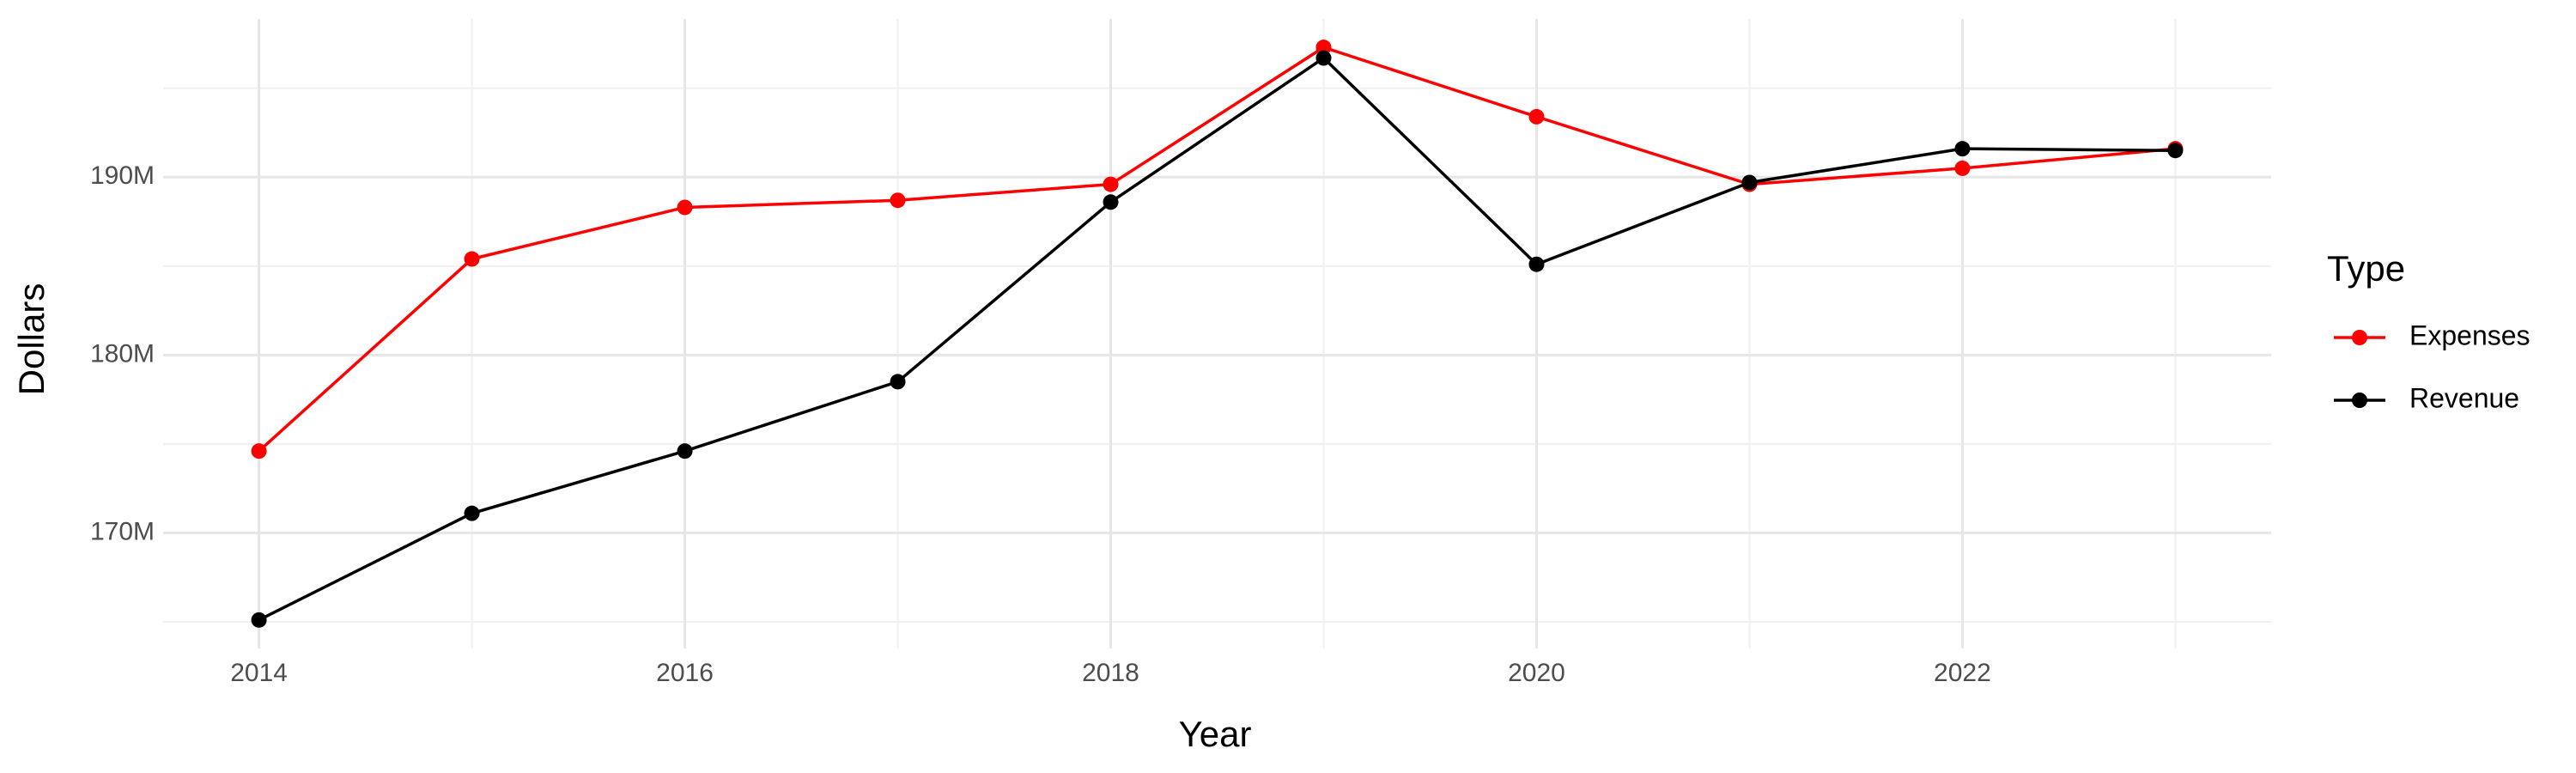 The width and height of the screenshot is (2576, 773). What do you see at coordinates (1215, 734) in the screenshot?
I see `x-axis-title: Year` at bounding box center [1215, 734].